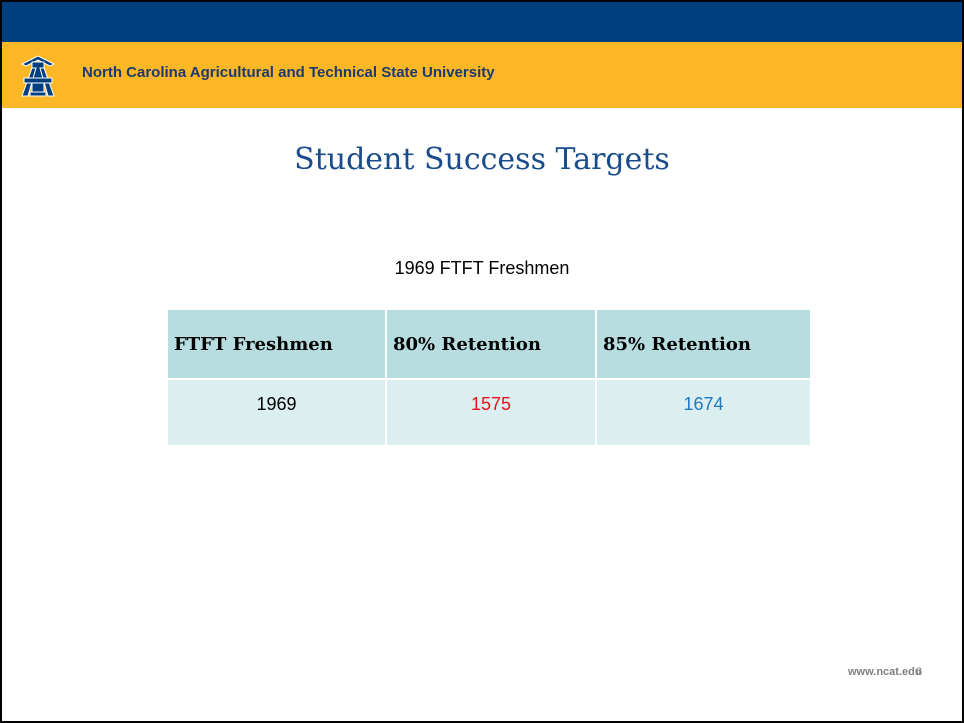  I want to click on header-cell: 80% Retention, so click(491, 345).